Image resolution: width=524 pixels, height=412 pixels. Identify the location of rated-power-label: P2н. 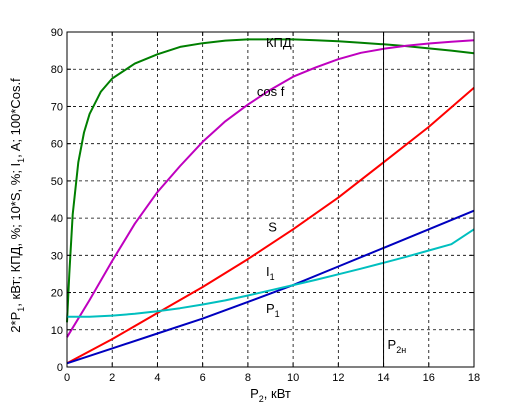
(397, 346).